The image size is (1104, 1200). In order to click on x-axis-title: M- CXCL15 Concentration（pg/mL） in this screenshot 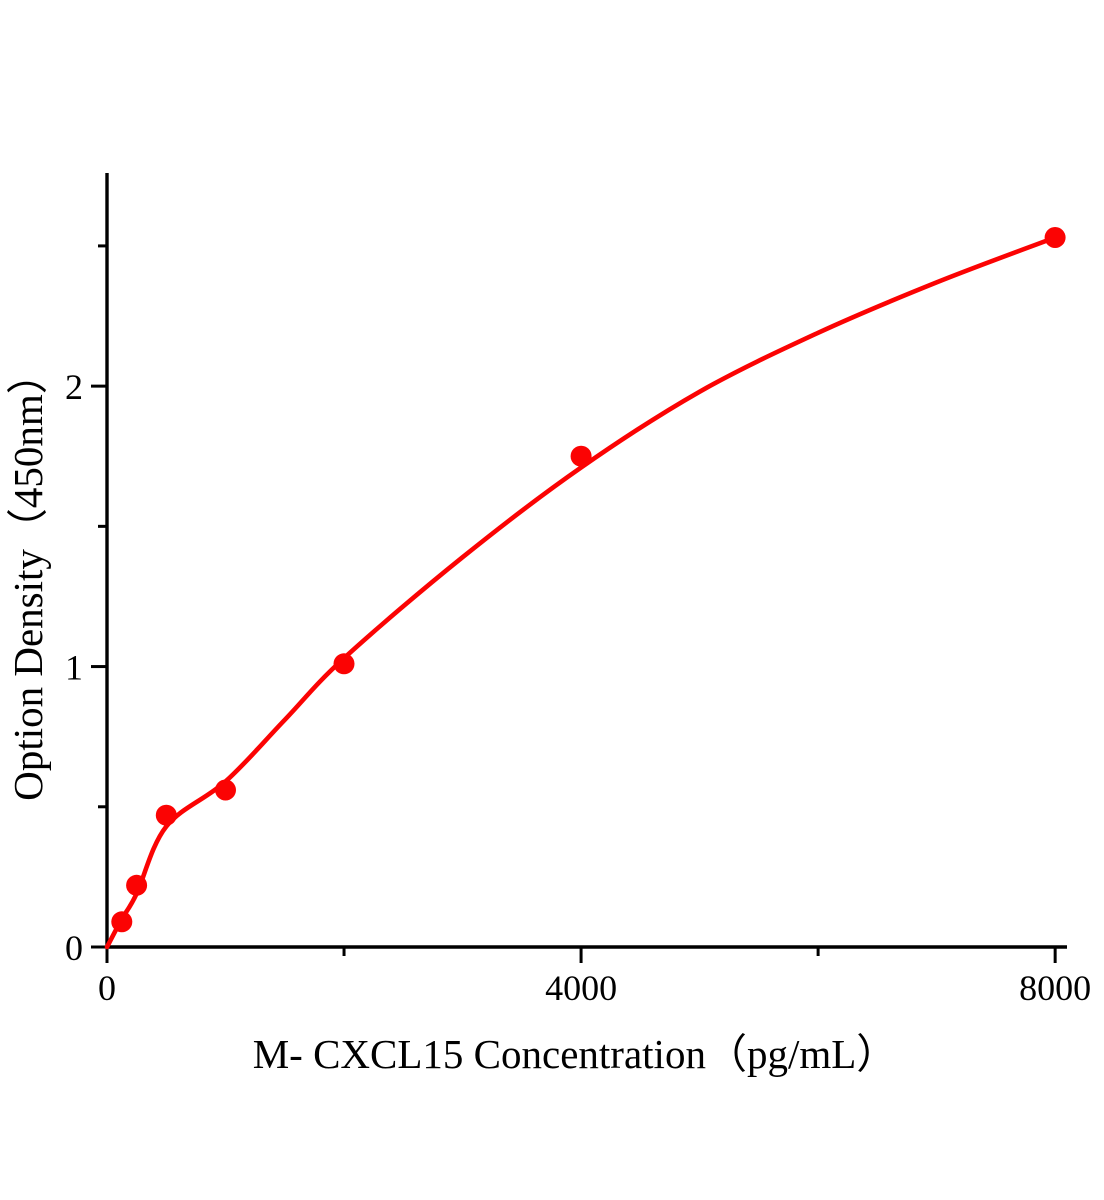, I will do `click(575, 1054)`.